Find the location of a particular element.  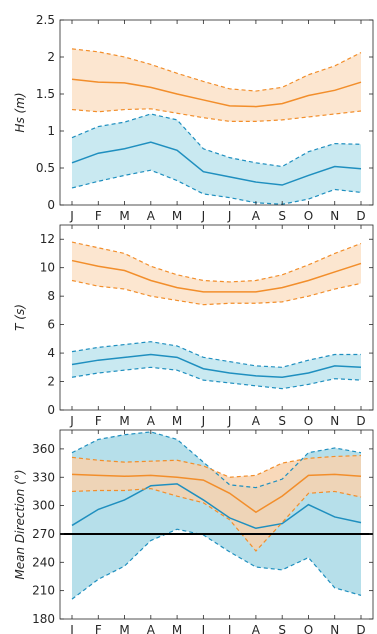

hs-ytick-label: 2.5 is located at coordinates (45, 20).